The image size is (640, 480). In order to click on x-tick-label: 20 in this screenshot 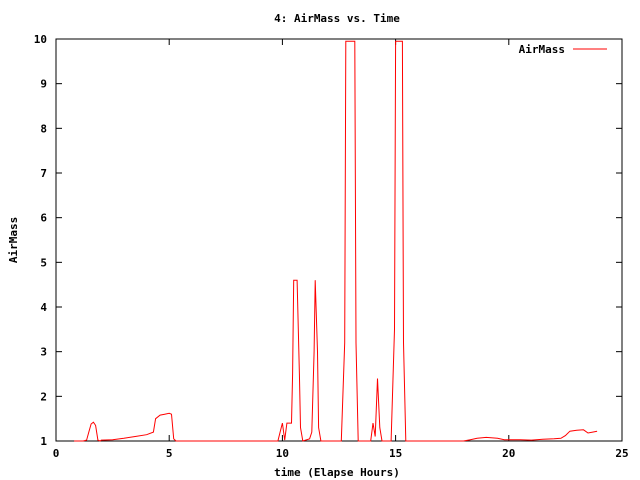, I will do `click(508, 453)`.